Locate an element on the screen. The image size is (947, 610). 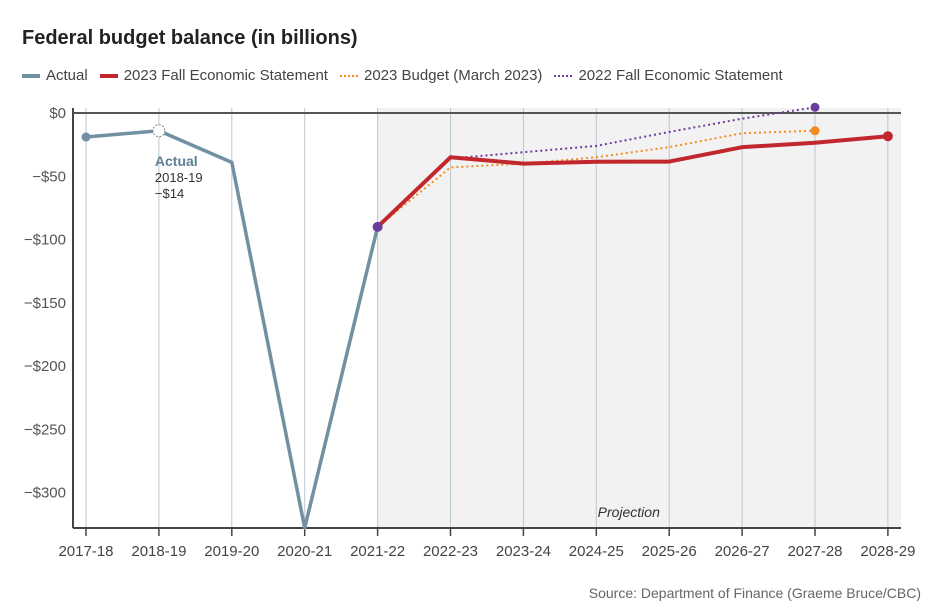
series-line-2023-fall-economic-statement is located at coordinates (632, 181).